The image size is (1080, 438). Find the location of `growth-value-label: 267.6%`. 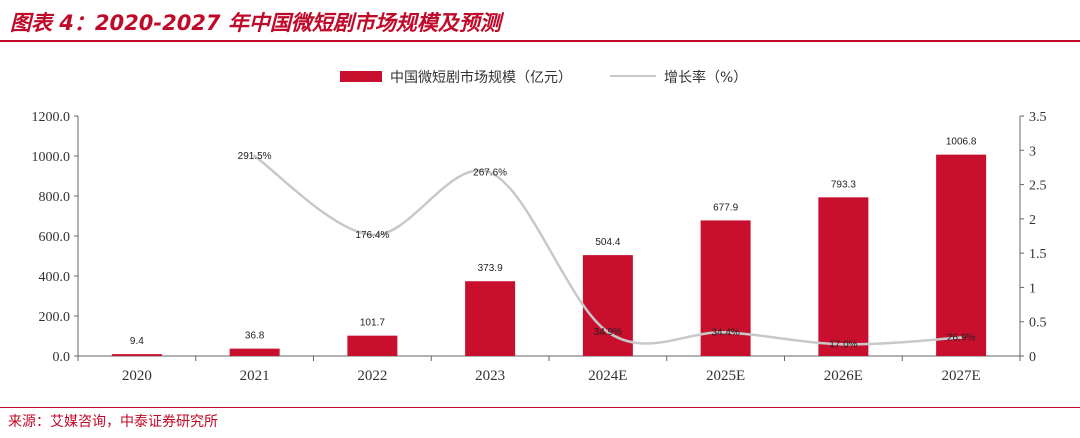

growth-value-label: 267.6% is located at coordinates (490, 173).